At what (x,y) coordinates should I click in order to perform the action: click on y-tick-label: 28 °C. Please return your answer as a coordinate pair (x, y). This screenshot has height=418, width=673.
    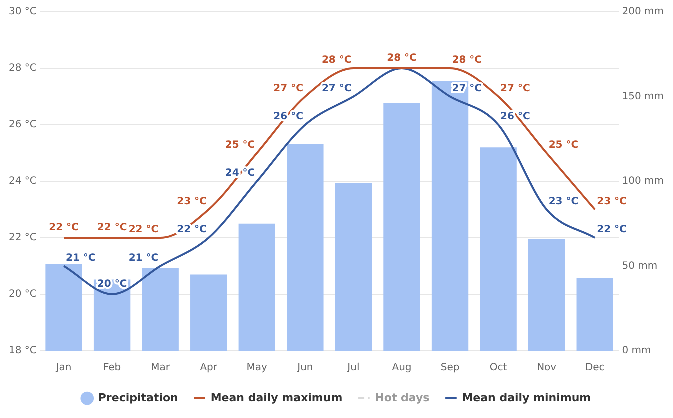
    Looking at the image, I should click on (22, 68).